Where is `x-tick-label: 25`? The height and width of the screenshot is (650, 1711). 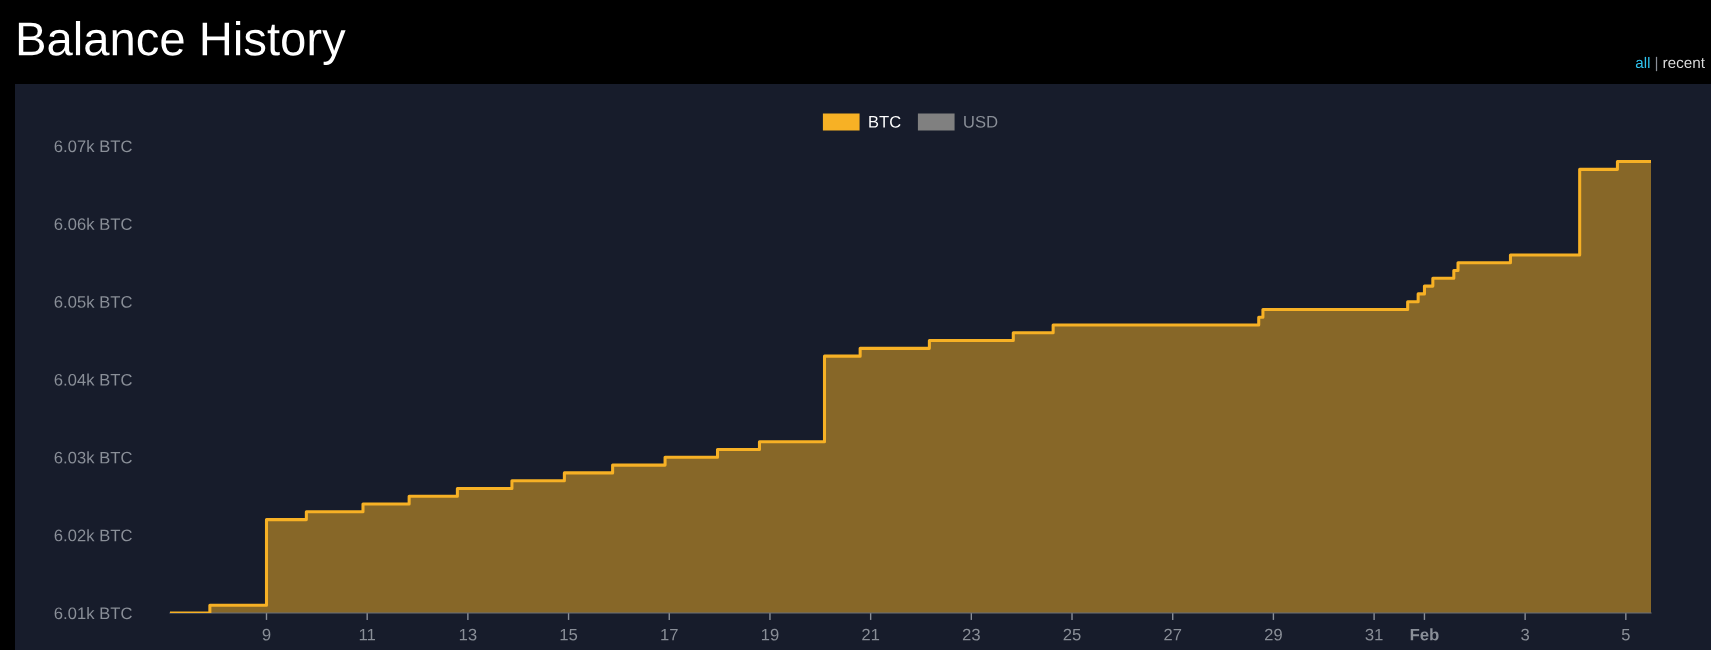 x-tick-label: 25 is located at coordinates (1072, 634).